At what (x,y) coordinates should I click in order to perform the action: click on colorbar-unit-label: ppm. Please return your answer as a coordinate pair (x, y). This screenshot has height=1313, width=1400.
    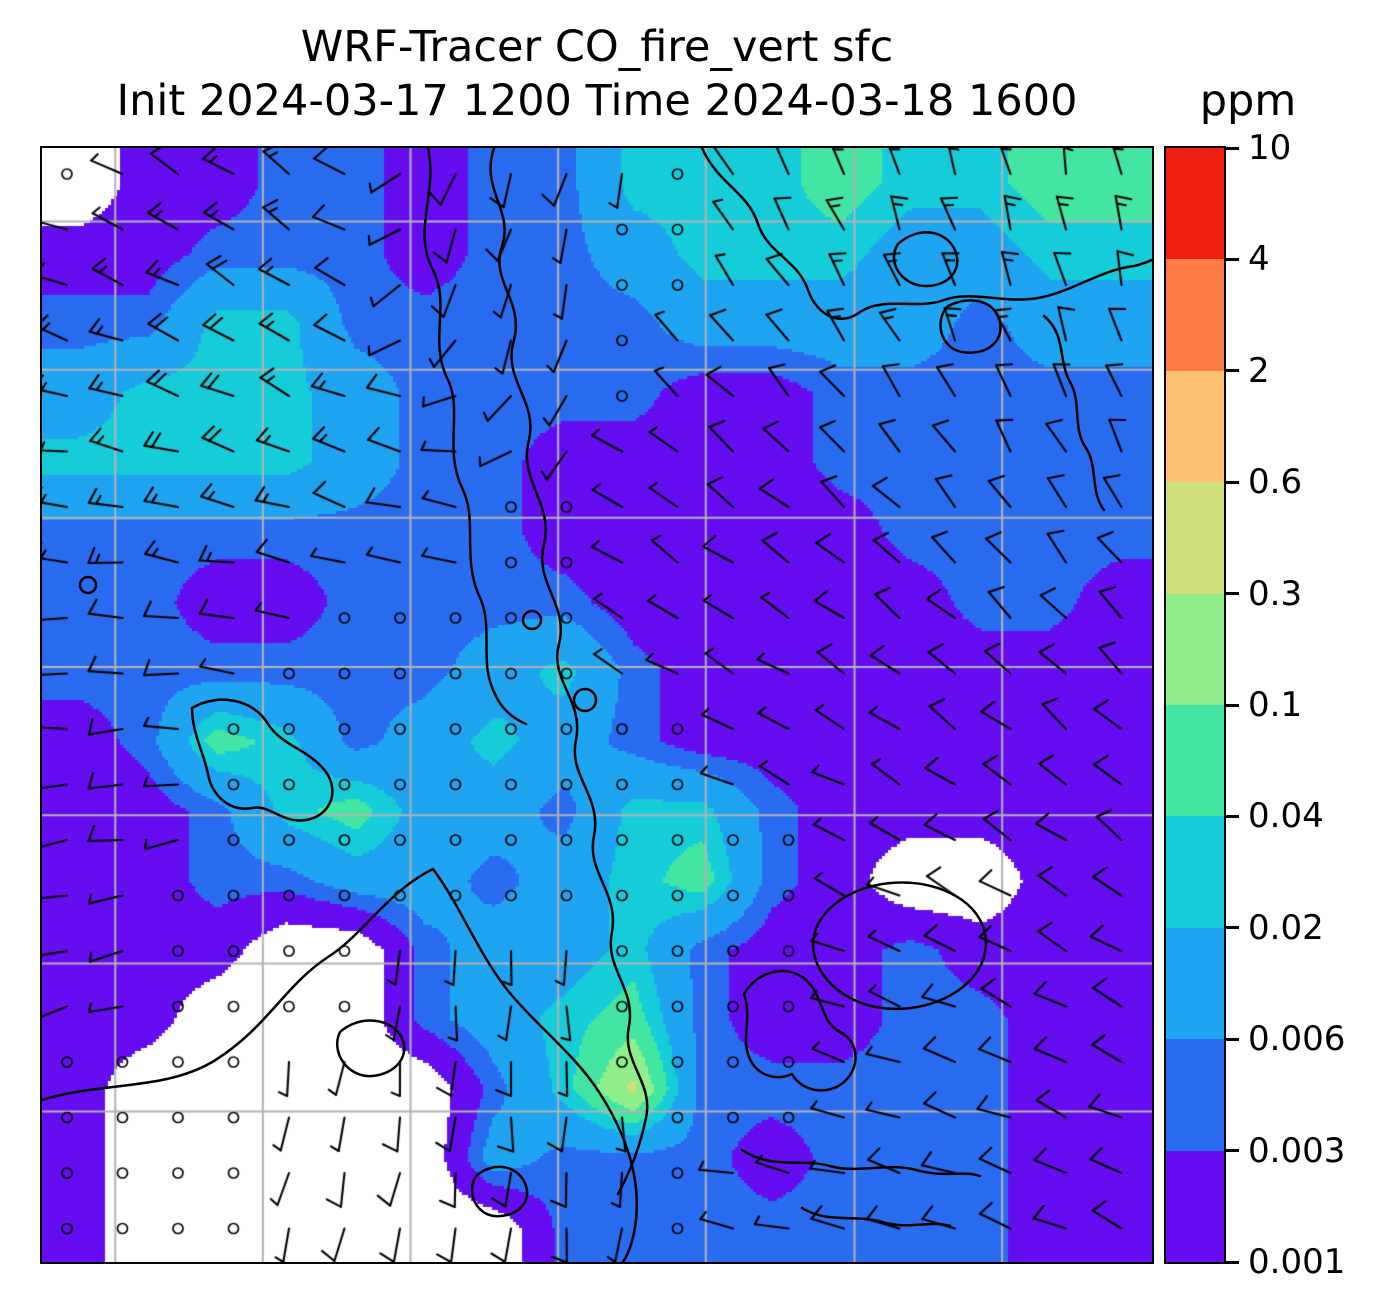
    Looking at the image, I should click on (1248, 101).